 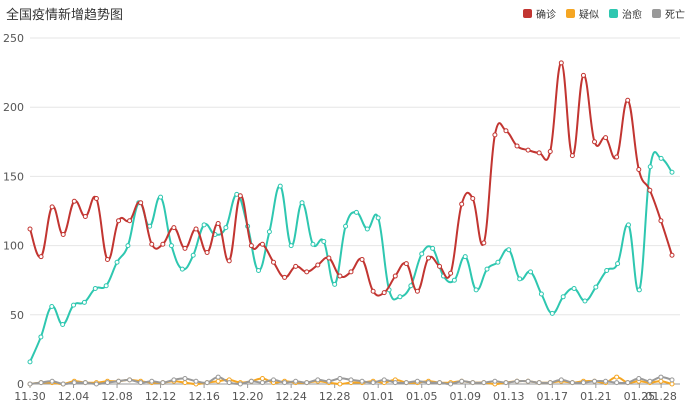 What do you see at coordinates (248, 396) in the screenshot?
I see `x-tick-label: 12.20` at bounding box center [248, 396].